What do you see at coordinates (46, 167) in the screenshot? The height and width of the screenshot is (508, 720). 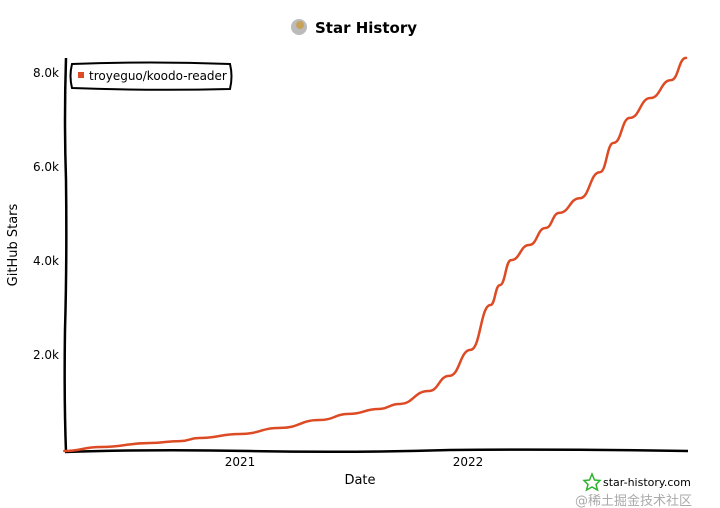 I see `y-tick-label: 6.0k` at bounding box center [46, 167].